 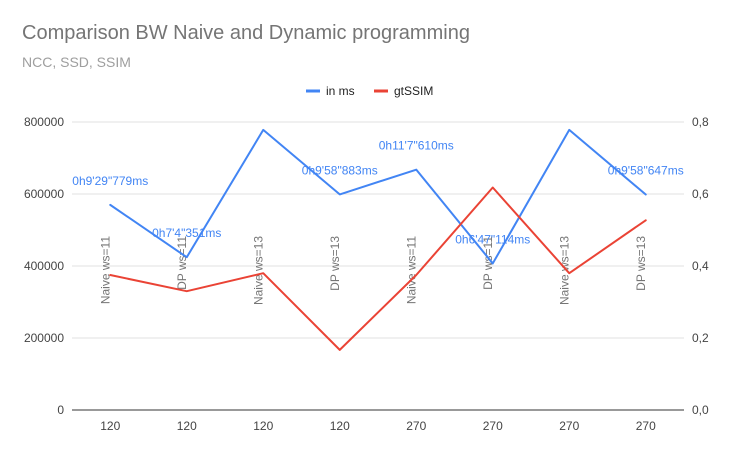 I want to click on right-tick-label: 0,6, so click(x=700, y=194).